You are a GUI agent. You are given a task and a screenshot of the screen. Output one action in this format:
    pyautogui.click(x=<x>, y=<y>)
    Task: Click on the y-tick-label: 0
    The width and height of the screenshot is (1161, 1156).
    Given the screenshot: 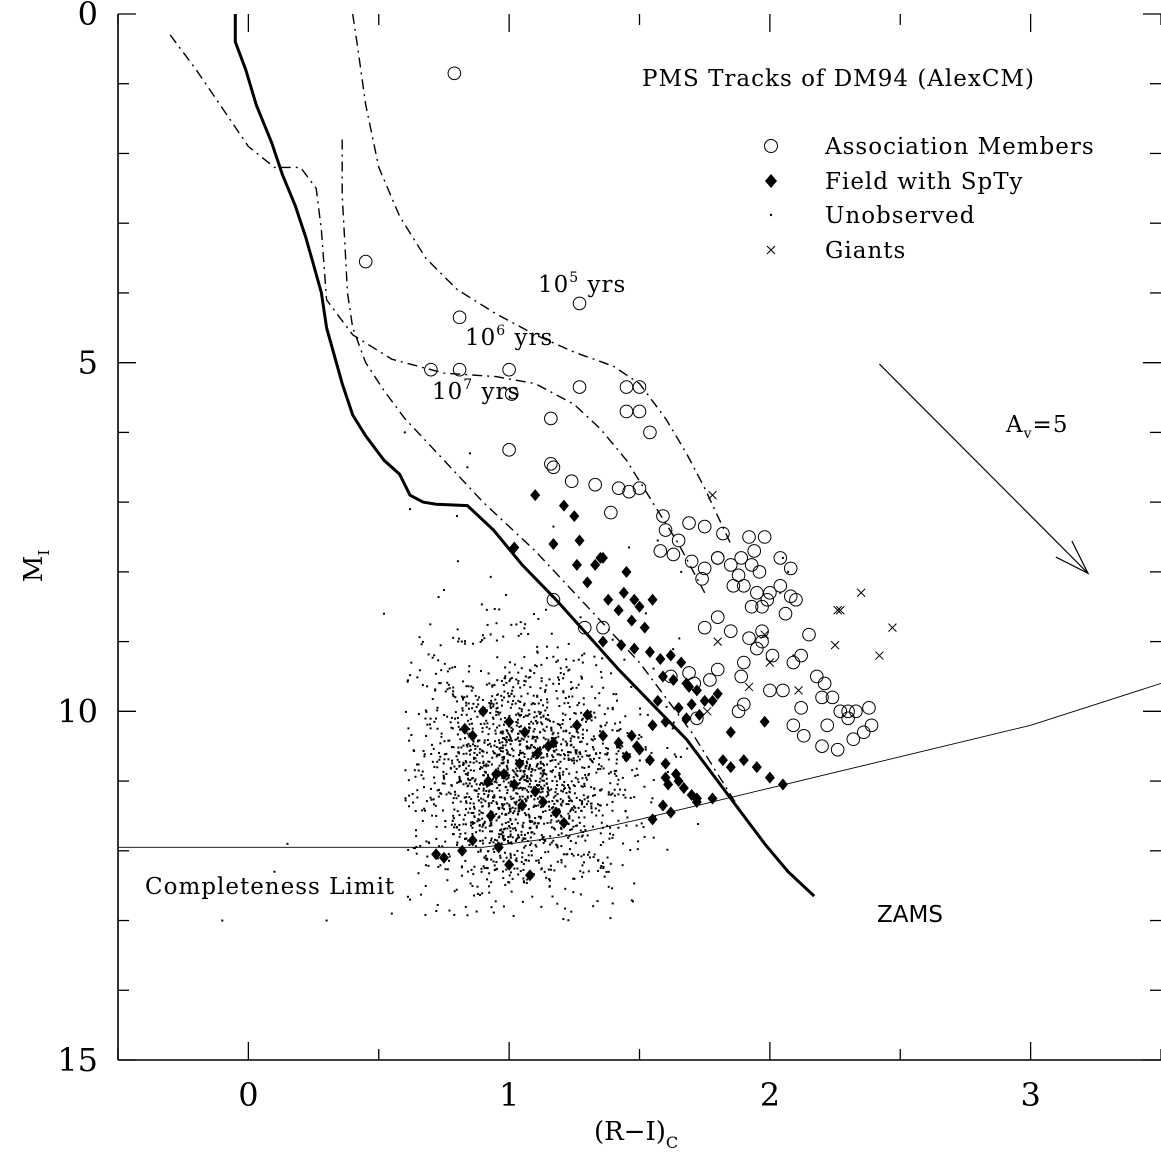 What is the action you would take?
    pyautogui.click(x=88, y=16)
    